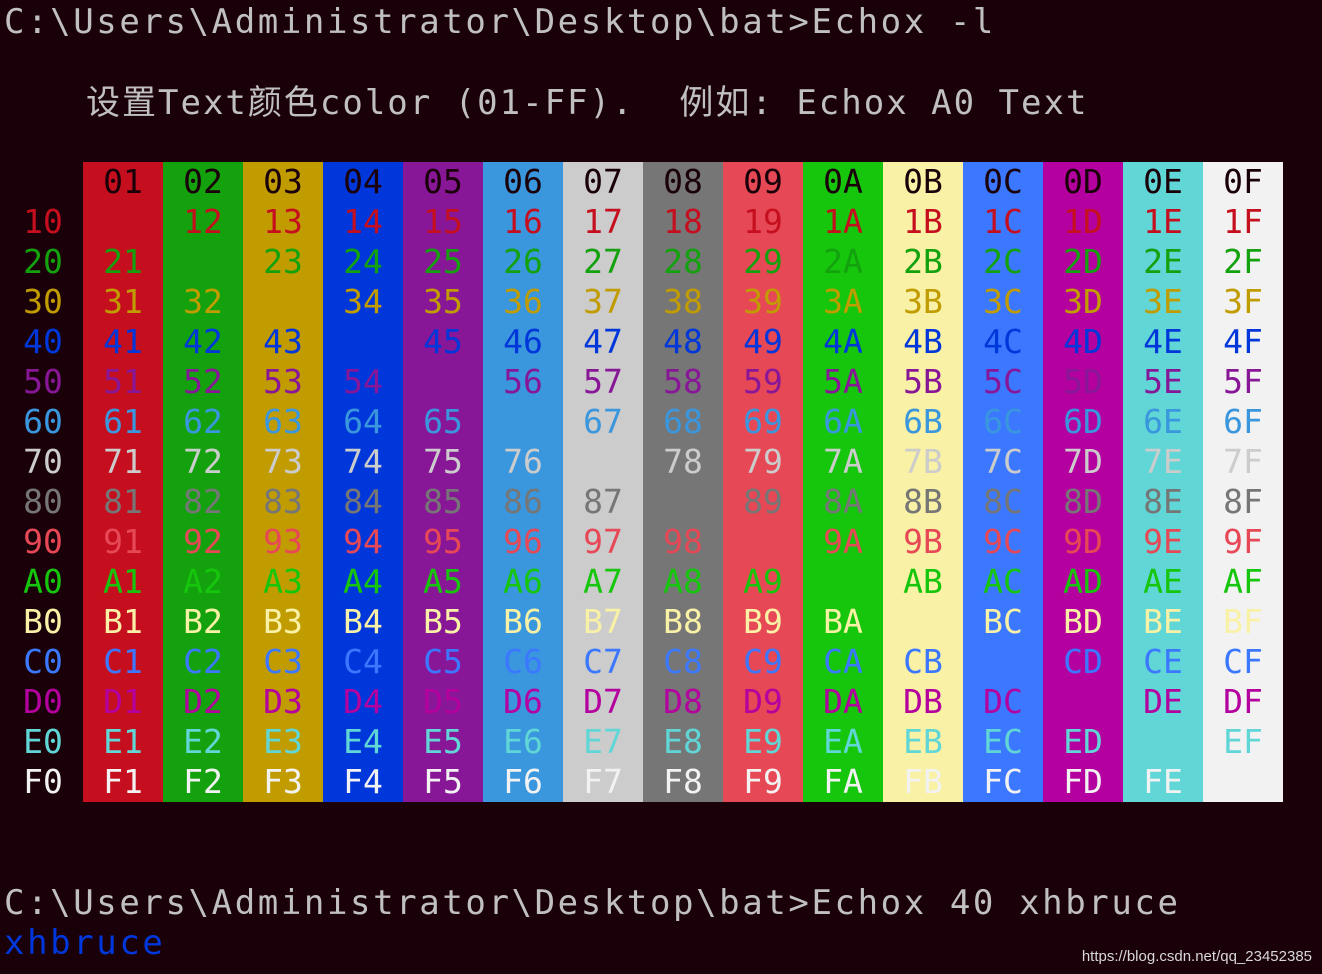 The height and width of the screenshot is (974, 1322). Describe the element at coordinates (123, 702) in the screenshot. I see `color-cell: D1` at that location.